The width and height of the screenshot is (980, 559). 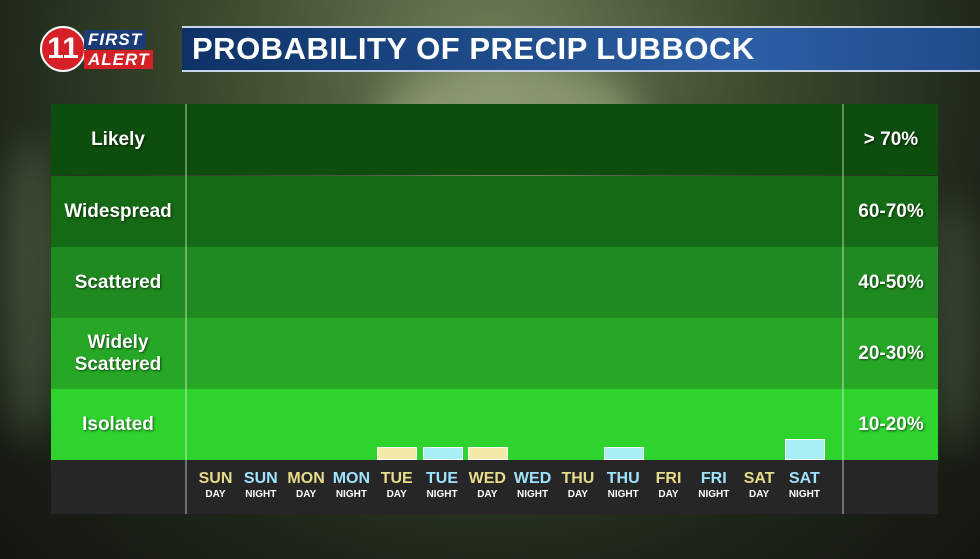 I want to click on bar-wed-day, so click(x=487, y=453).